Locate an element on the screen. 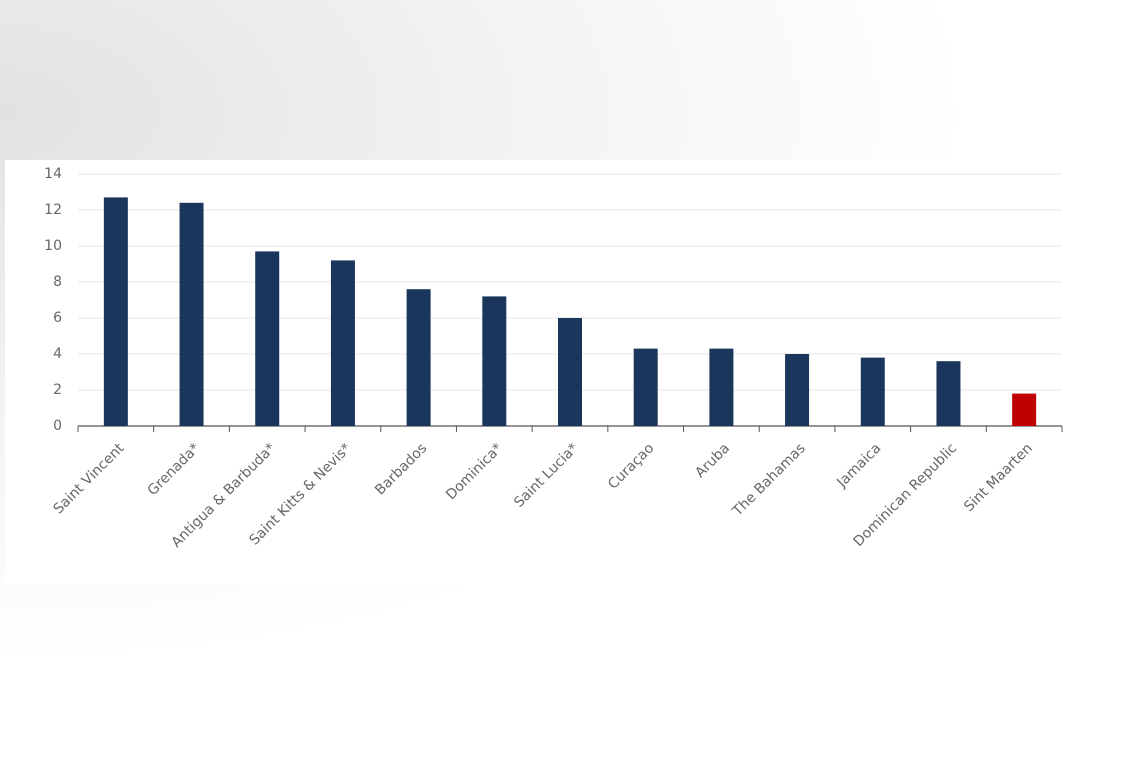  x-tick-label: Curaçao is located at coordinates (631, 466).